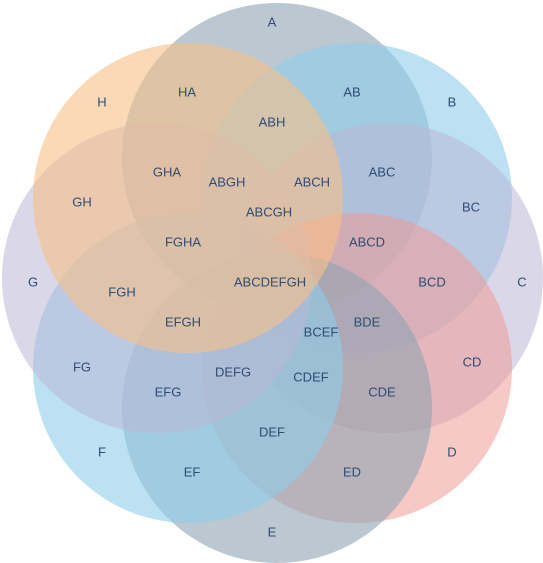 The width and height of the screenshot is (543, 563). Describe the element at coordinates (472, 361) in the screenshot. I see `label-cd: CD` at that location.